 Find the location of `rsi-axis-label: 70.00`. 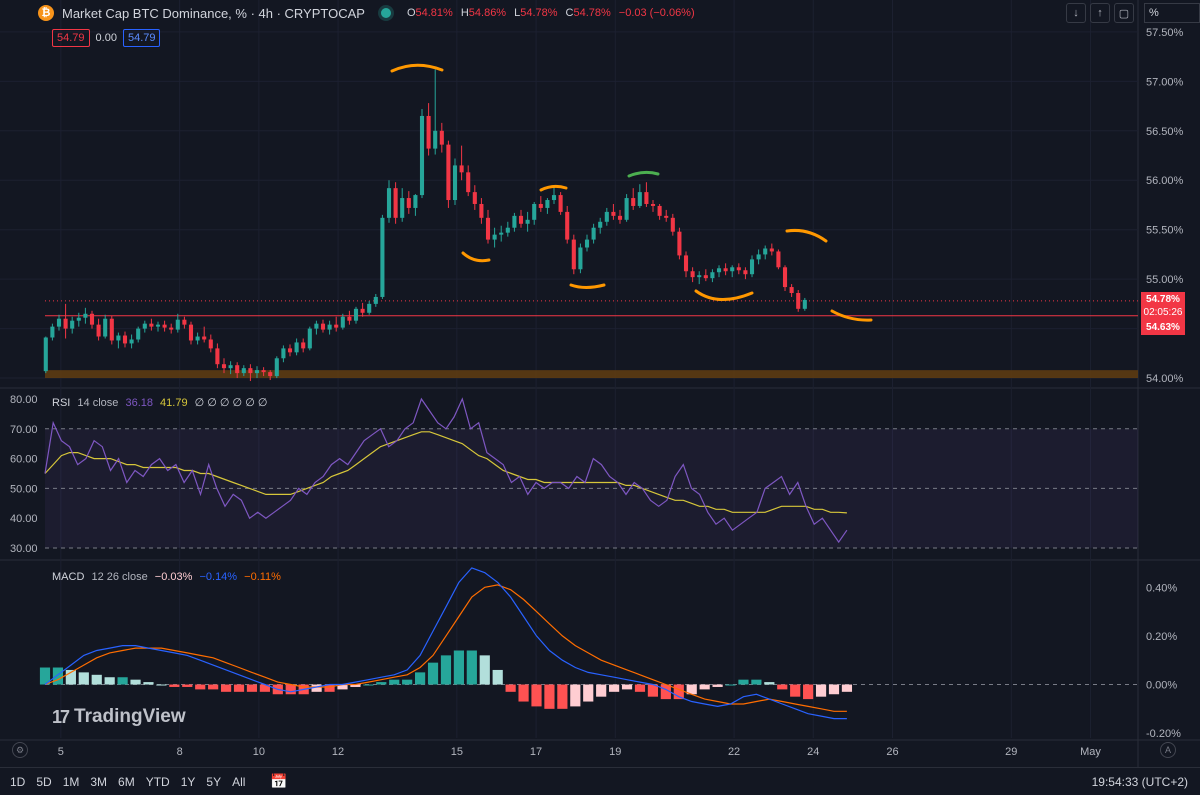

rsi-axis-label: 70.00 is located at coordinates (24, 430).